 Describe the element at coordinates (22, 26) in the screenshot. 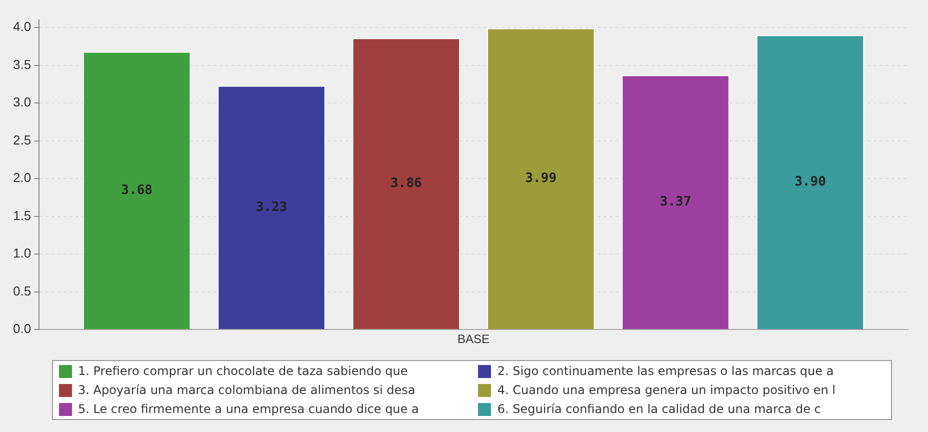

I see `y-tick-label: 4.0` at that location.